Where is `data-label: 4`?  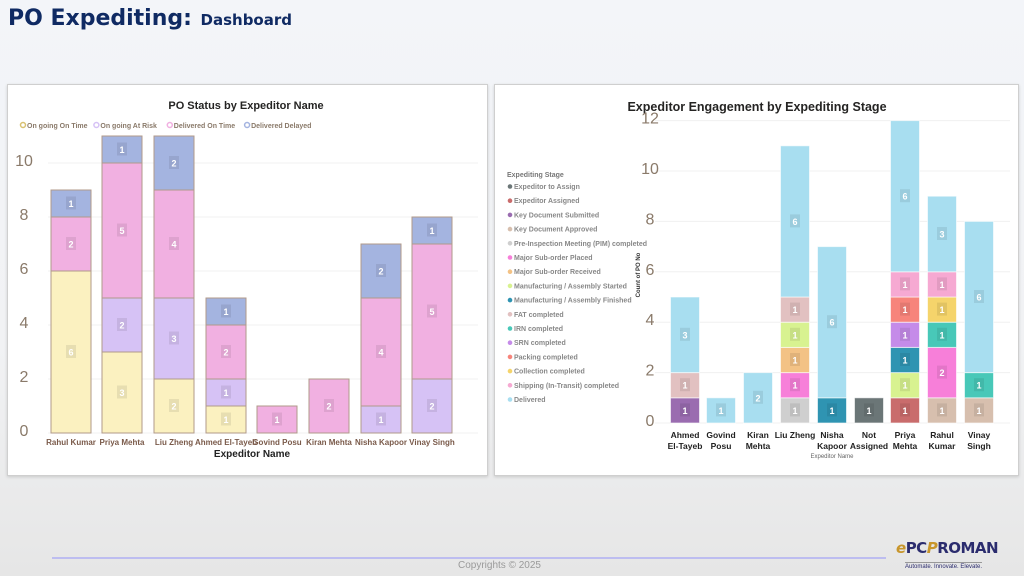 data-label: 4 is located at coordinates (380, 353).